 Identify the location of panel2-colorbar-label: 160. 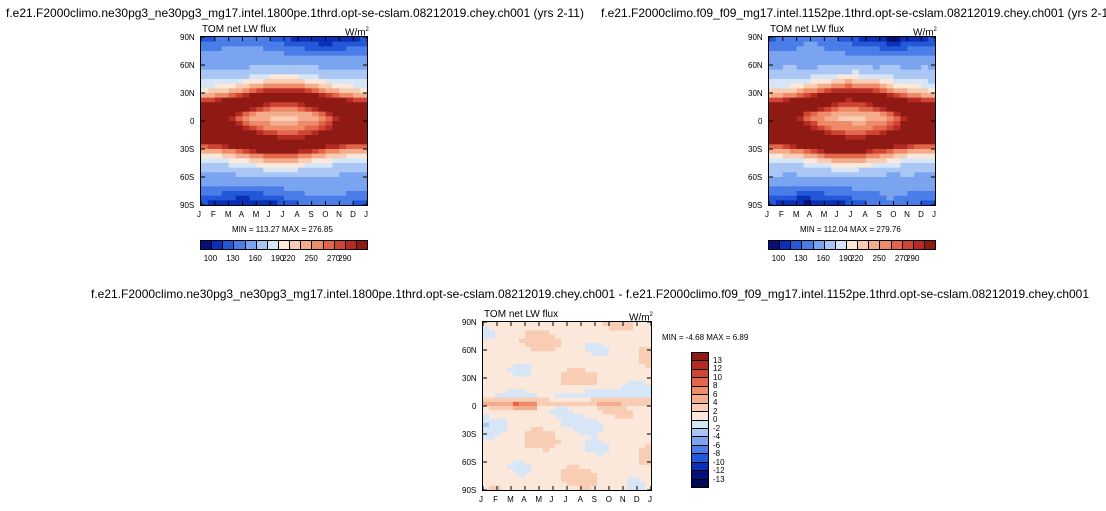
(823, 258).